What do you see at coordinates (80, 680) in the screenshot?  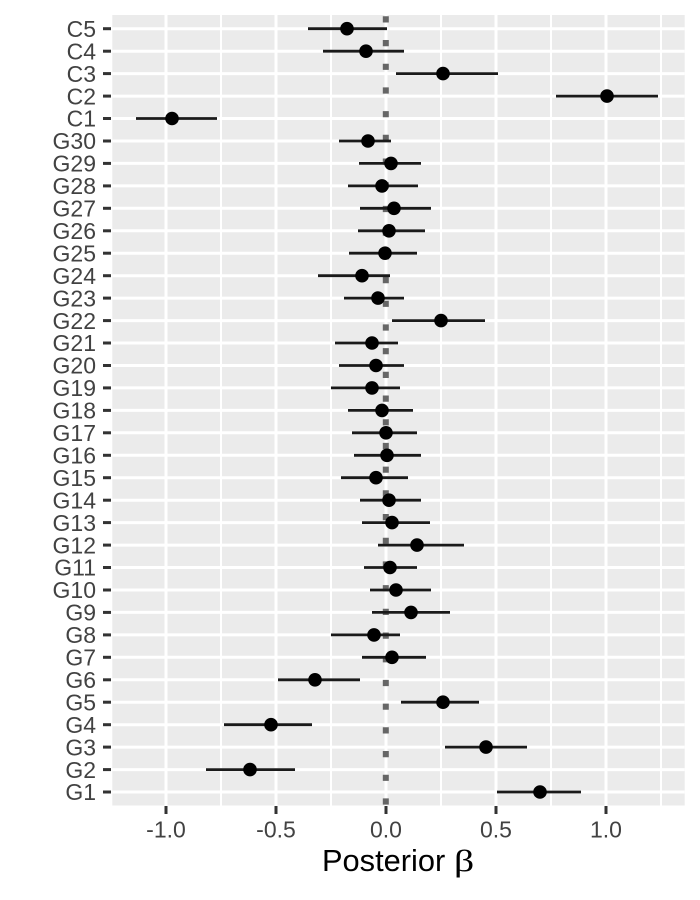 I see `svg-text: G6` at bounding box center [80, 680].